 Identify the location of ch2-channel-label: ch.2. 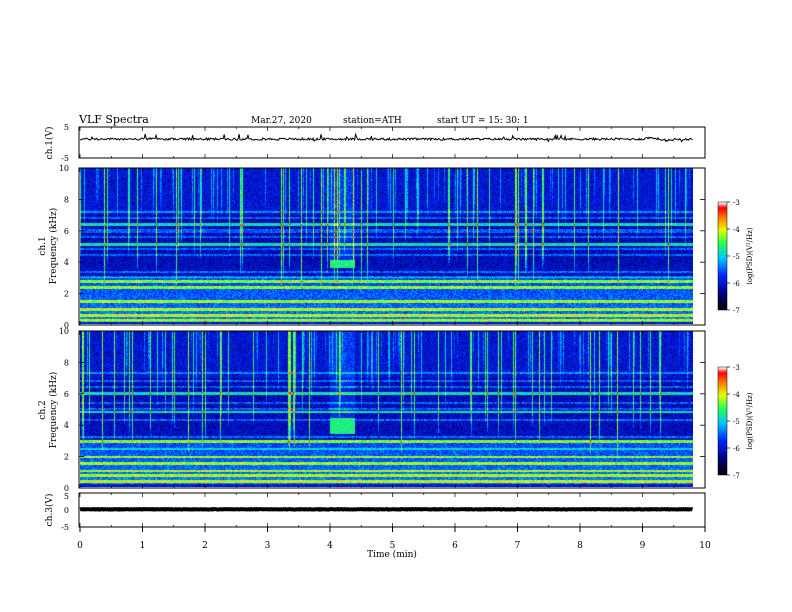
(43, 409).